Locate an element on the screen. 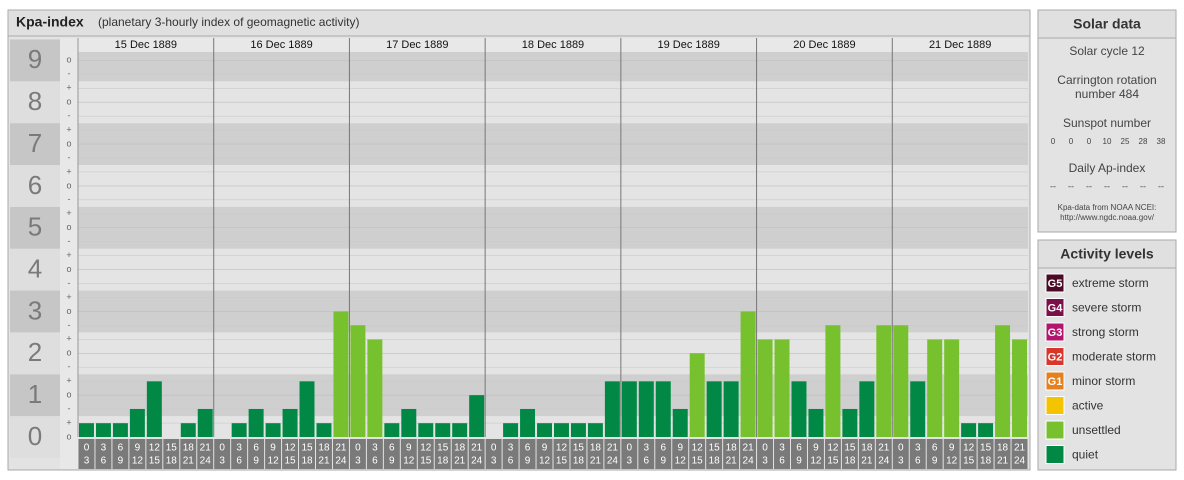  level-label: active is located at coordinates (1088, 406).